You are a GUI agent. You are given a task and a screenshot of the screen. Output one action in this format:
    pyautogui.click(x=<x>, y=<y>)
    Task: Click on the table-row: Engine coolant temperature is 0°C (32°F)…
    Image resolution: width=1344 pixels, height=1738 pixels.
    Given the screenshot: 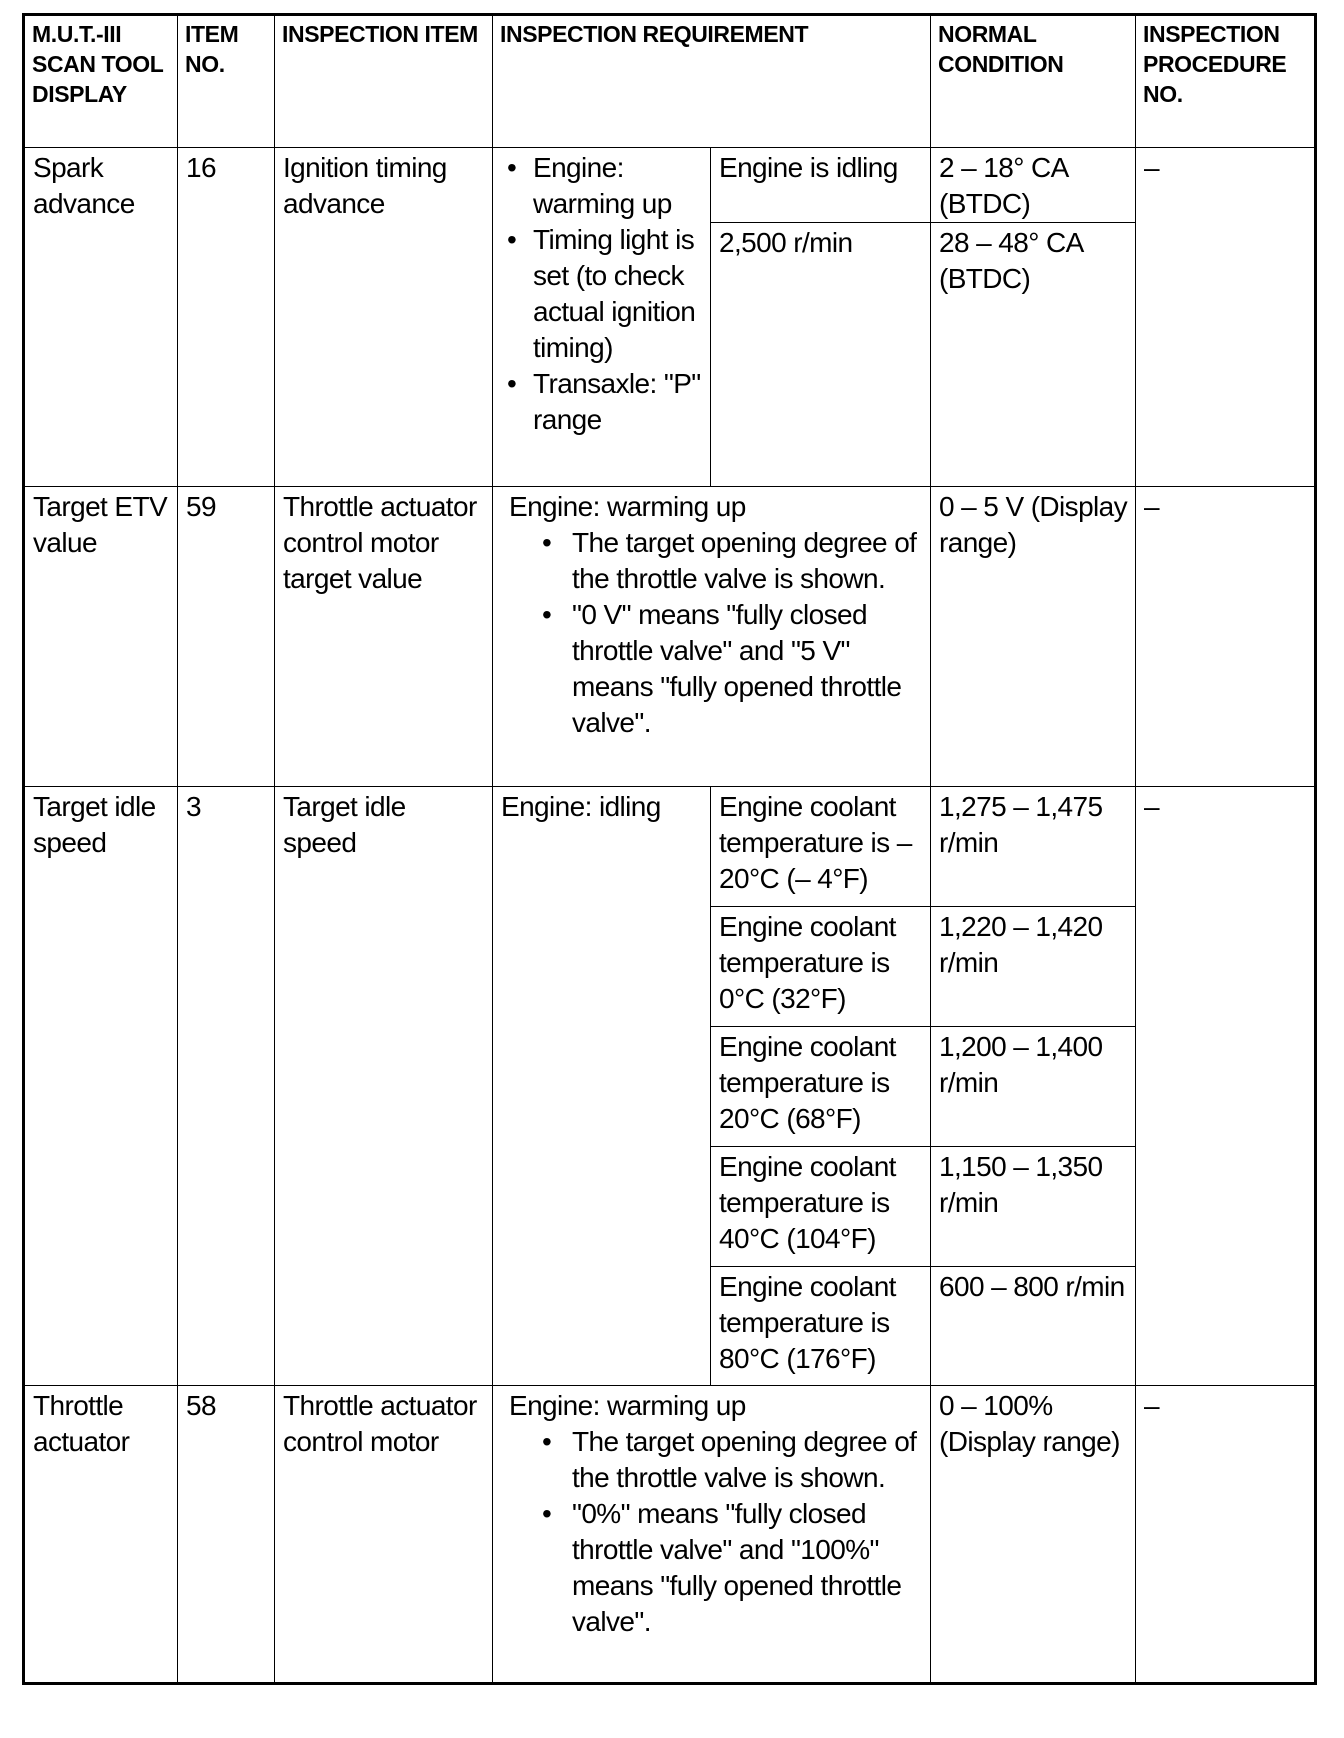 What is the action you would take?
    pyautogui.click(x=670, y=966)
    